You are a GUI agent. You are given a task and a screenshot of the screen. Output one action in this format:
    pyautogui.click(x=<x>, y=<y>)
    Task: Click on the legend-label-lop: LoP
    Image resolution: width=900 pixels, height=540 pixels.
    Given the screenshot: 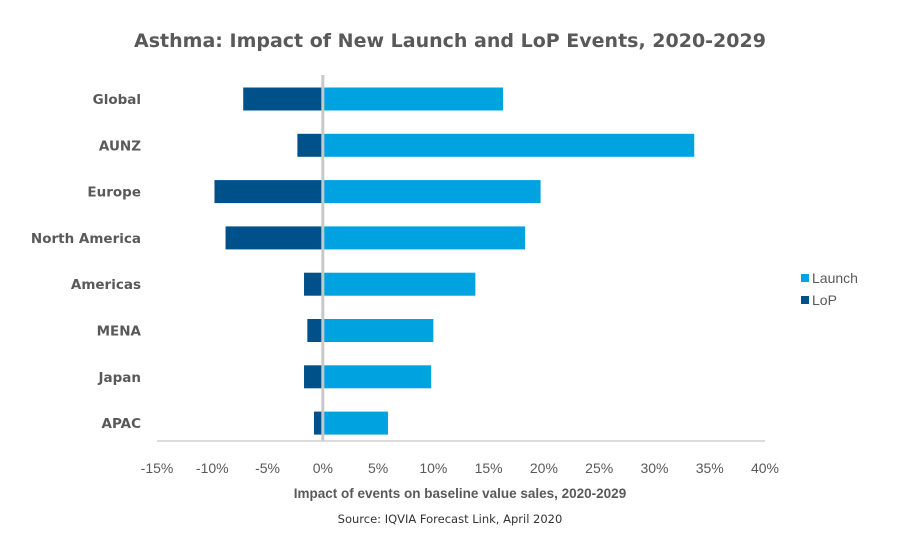 What is the action you would take?
    pyautogui.click(x=824, y=300)
    